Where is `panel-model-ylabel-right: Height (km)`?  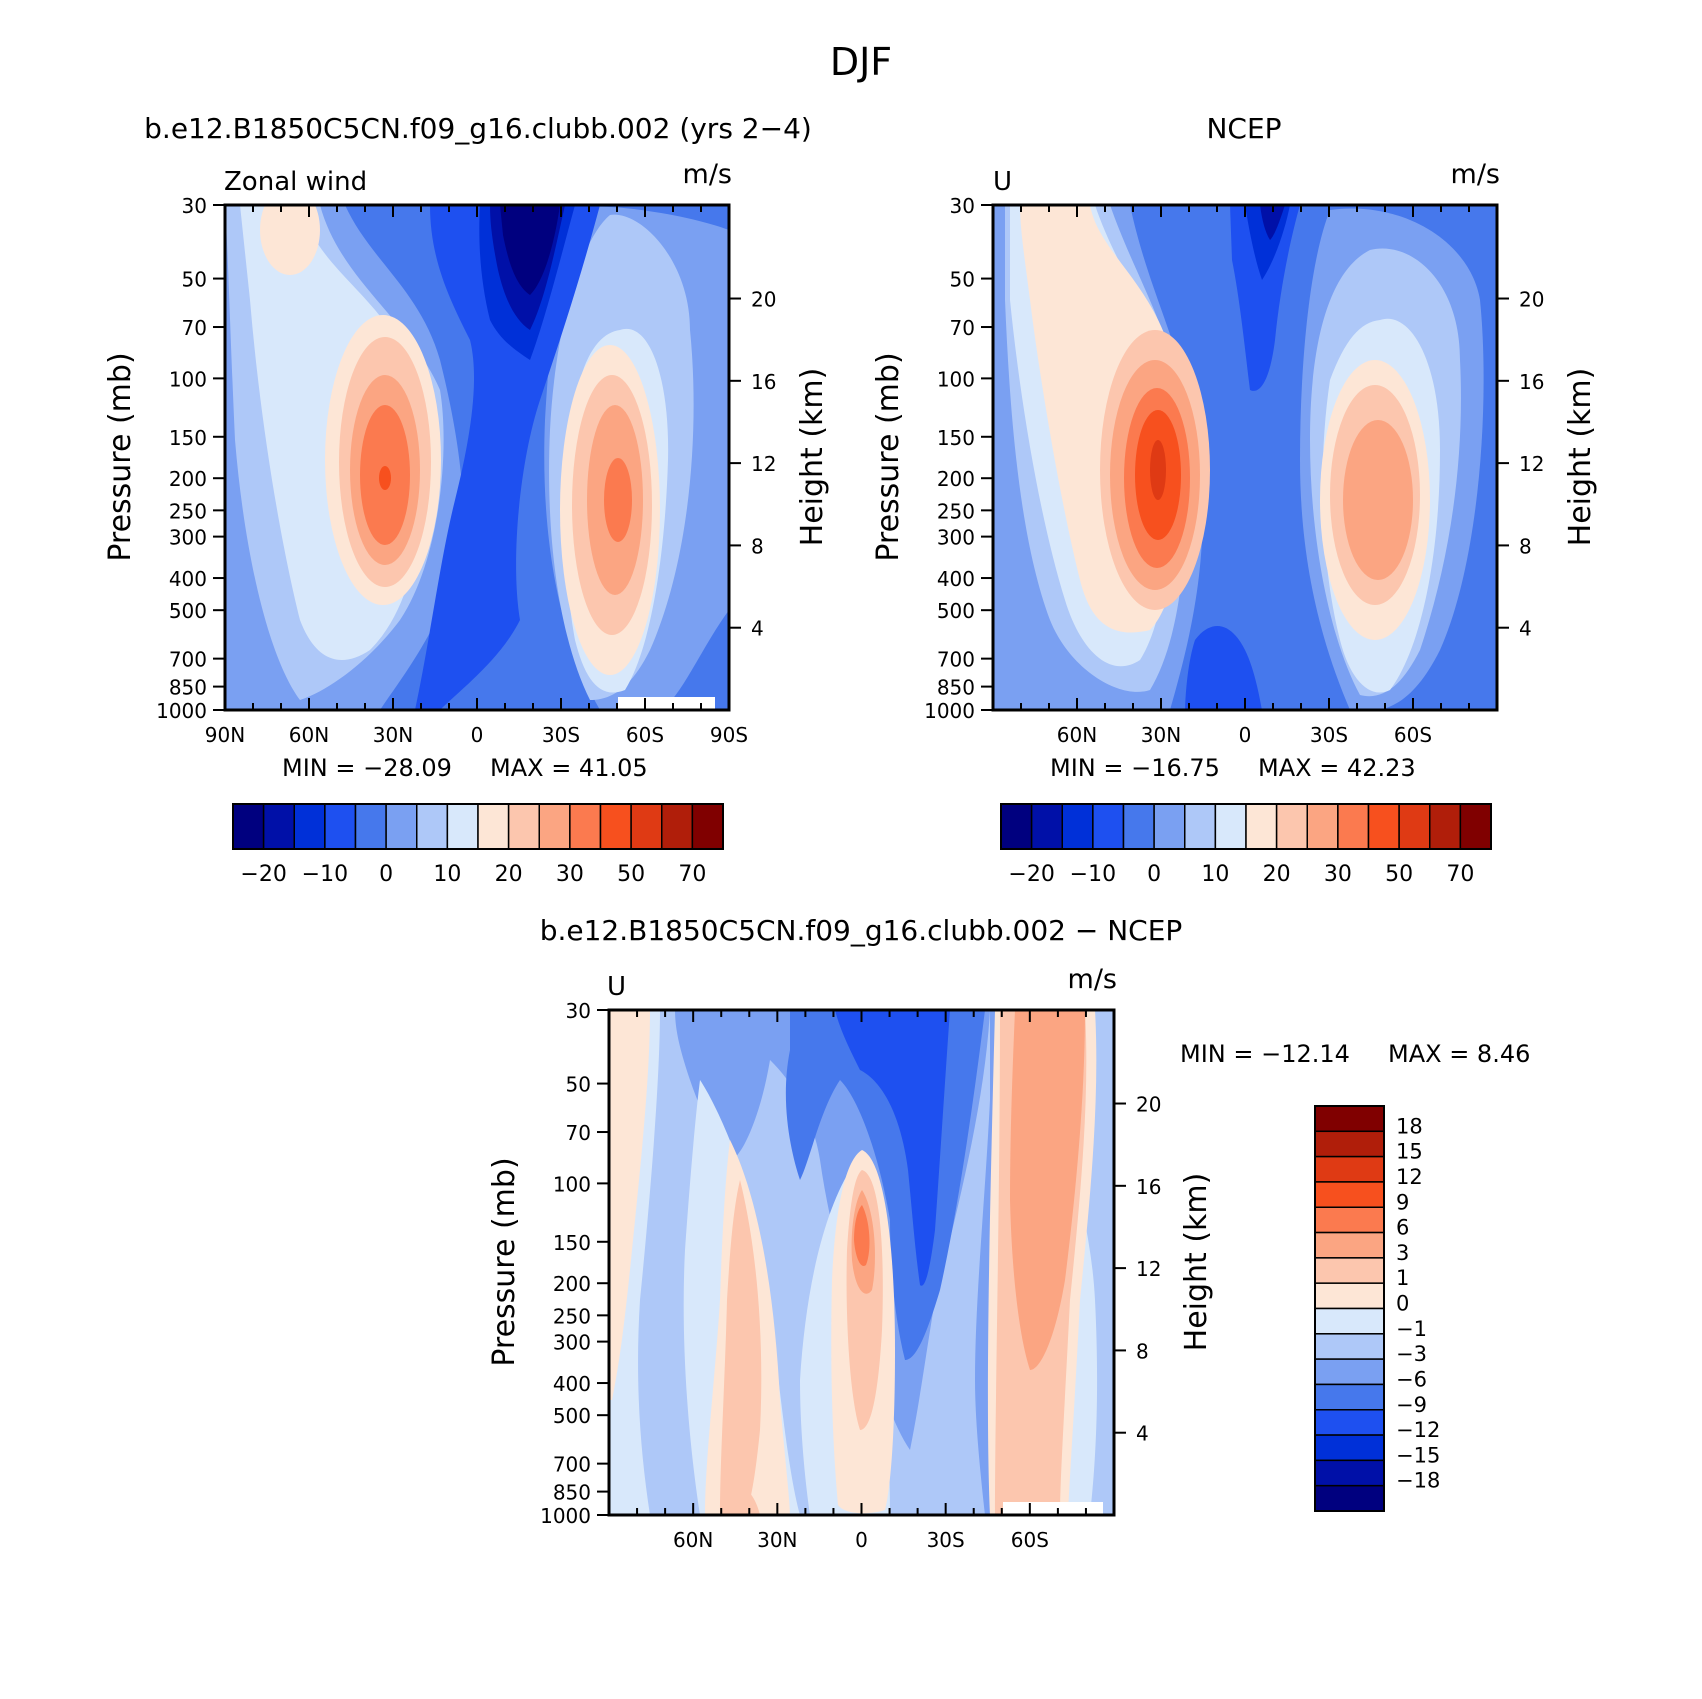
panel-model-ylabel-right: Height (km) is located at coordinates (812, 457).